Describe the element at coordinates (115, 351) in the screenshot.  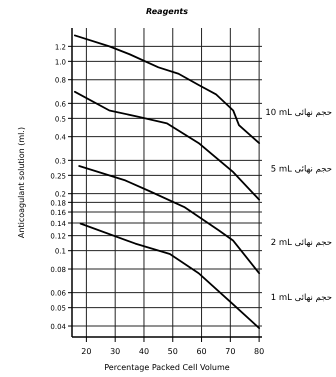
I see `x-tick-label: 30` at that location.